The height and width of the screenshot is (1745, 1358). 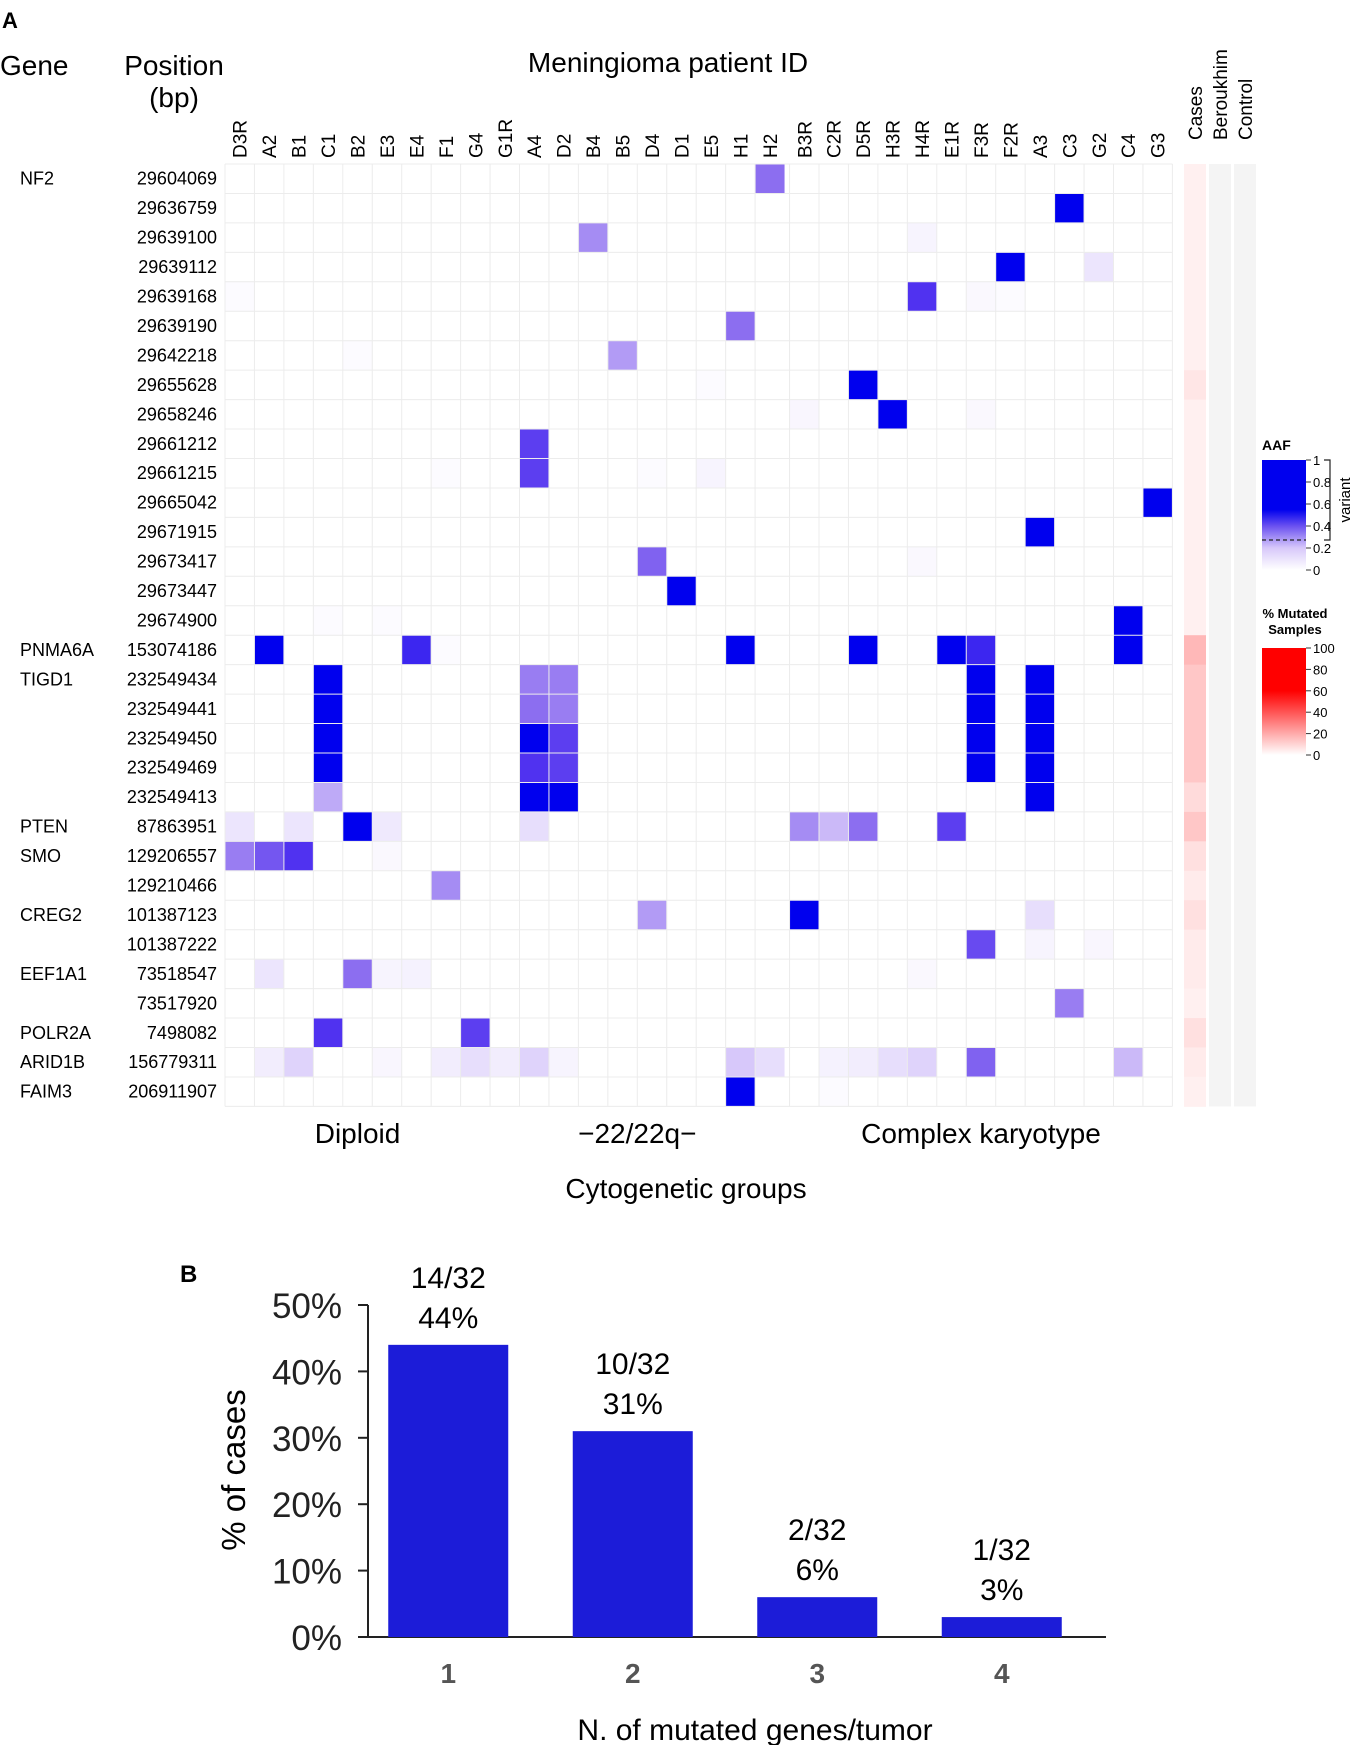 I want to click on column-label: H1, so click(x=741, y=146).